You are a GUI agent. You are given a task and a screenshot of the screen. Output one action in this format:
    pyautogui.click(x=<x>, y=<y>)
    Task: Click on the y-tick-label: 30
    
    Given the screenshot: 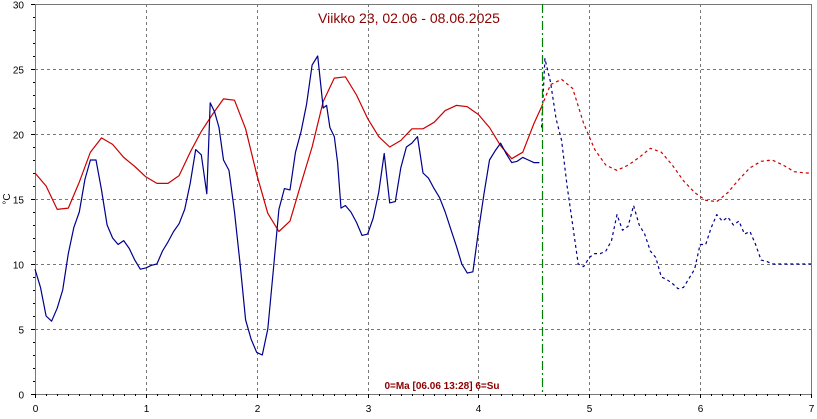 What is the action you would take?
    pyautogui.click(x=19, y=6)
    